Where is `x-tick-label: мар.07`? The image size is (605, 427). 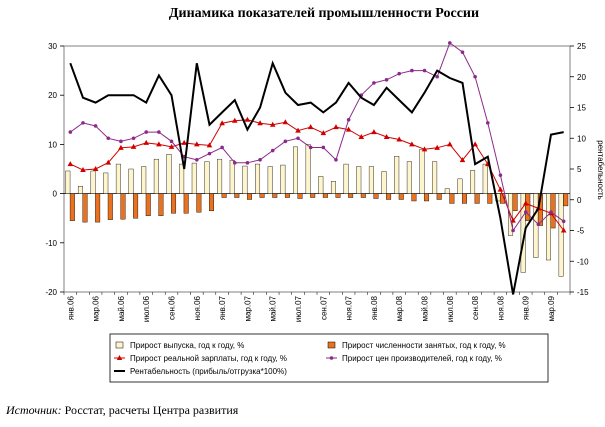
x-tick-label: мар.07 is located at coordinates (247, 308).